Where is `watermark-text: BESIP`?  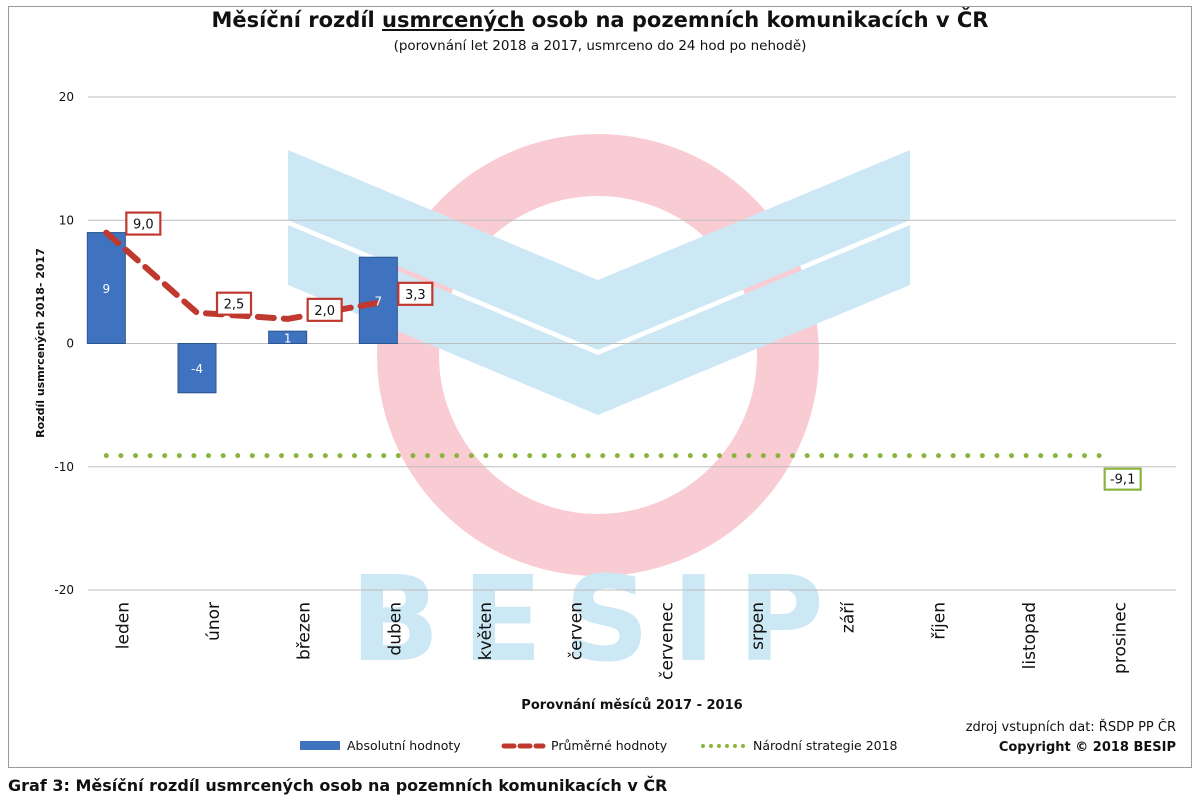 watermark-text: BESIP is located at coordinates (598, 619).